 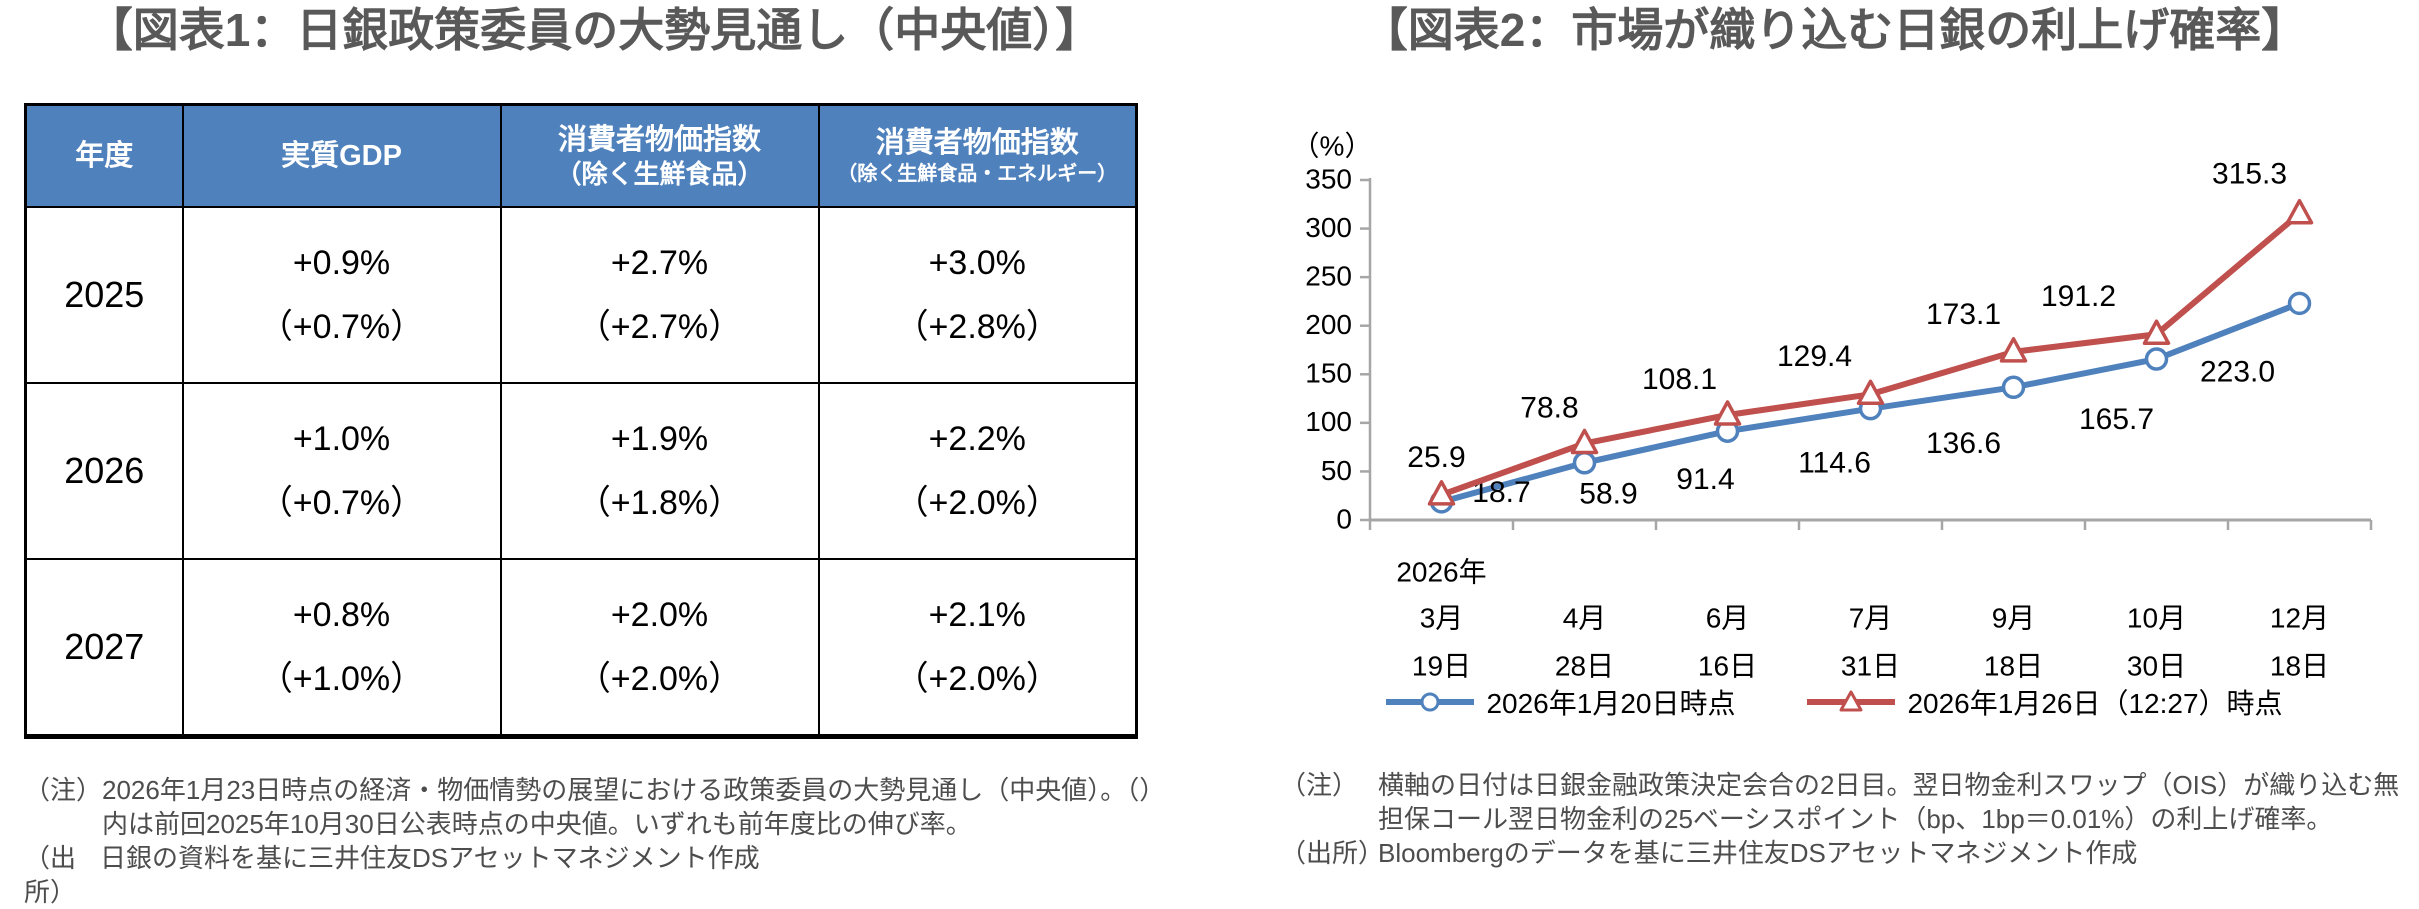 What do you see at coordinates (1679, 379) in the screenshot?
I see `data-point-label: 108.1` at bounding box center [1679, 379].